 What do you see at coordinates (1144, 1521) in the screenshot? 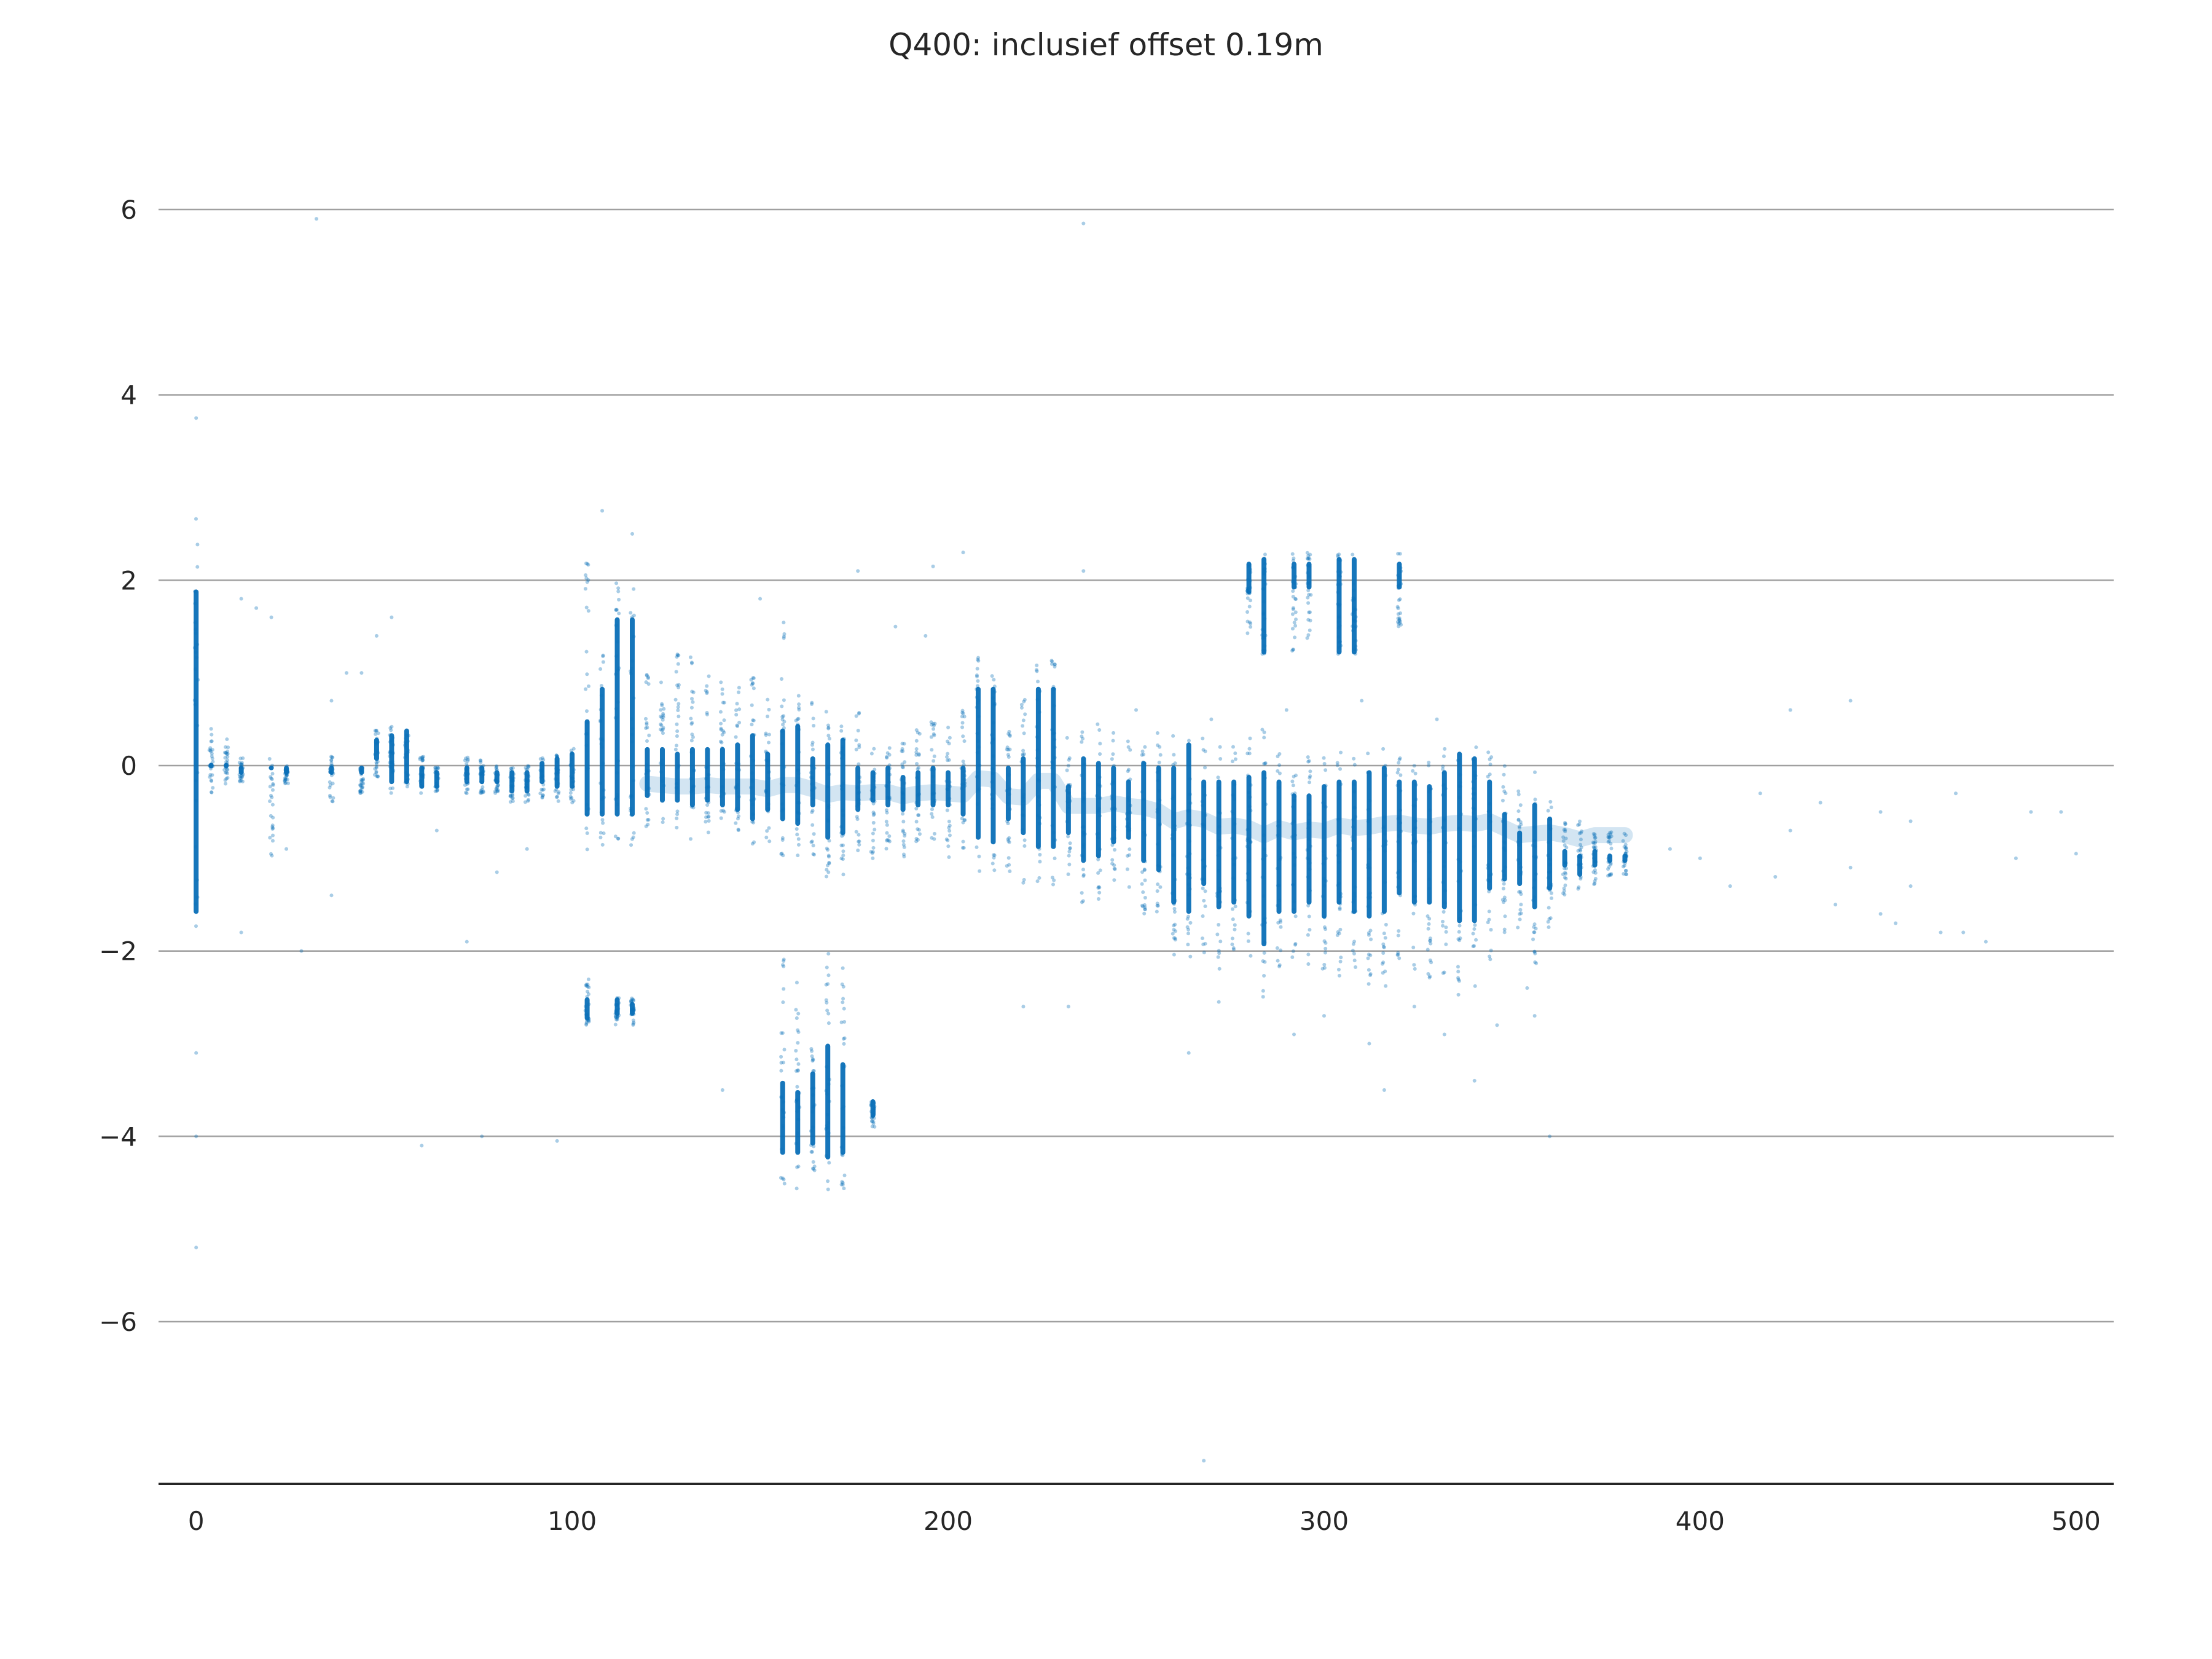
I see `x-tick-labels: 0 100 200 300 400 500` at bounding box center [1144, 1521].